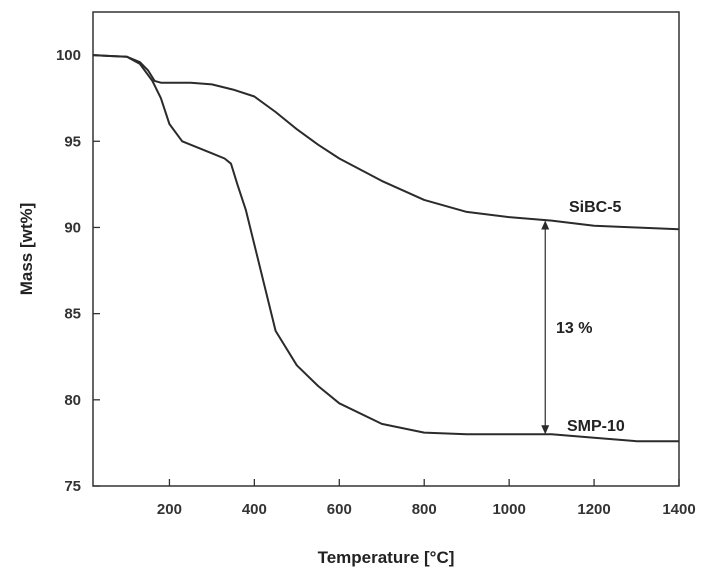 This screenshot has width=701, height=574. I want to click on y-tick-label-1: 80, so click(72, 400).